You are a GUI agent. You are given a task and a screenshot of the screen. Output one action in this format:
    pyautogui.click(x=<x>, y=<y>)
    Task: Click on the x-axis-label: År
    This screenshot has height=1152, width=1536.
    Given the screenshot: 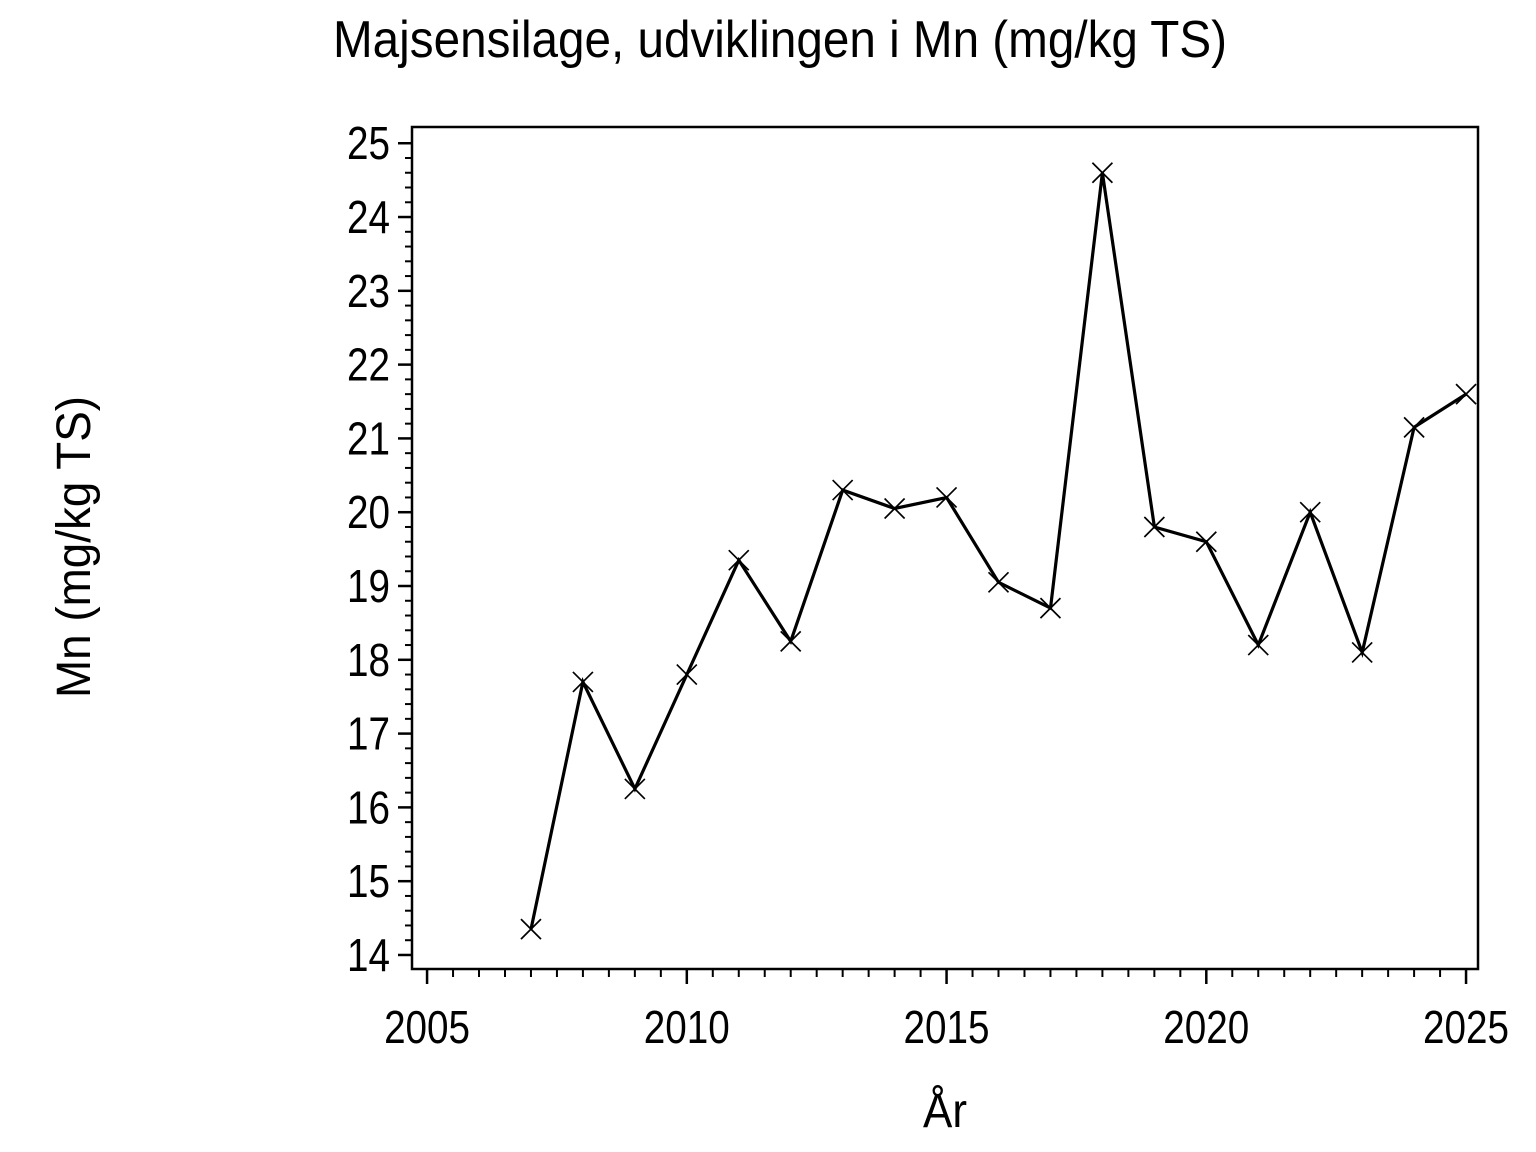 What is the action you would take?
    pyautogui.click(x=945, y=1111)
    